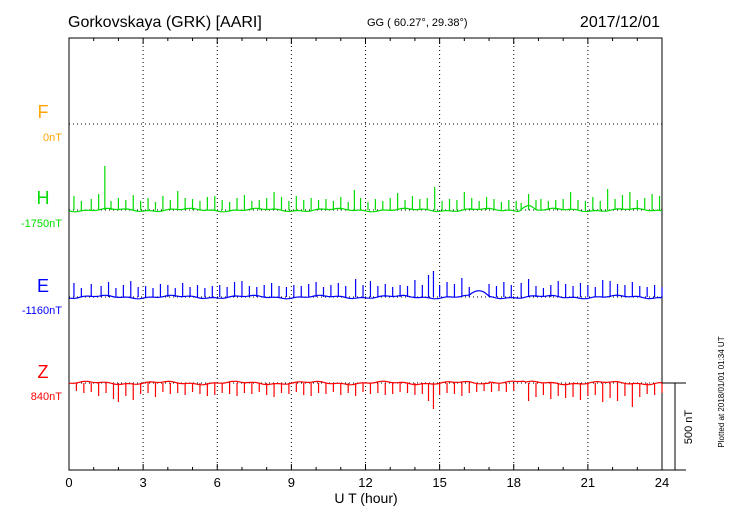 The height and width of the screenshot is (520, 730). Describe the element at coordinates (46, 397) in the screenshot. I see `series-baseline-z: 840nT` at that location.